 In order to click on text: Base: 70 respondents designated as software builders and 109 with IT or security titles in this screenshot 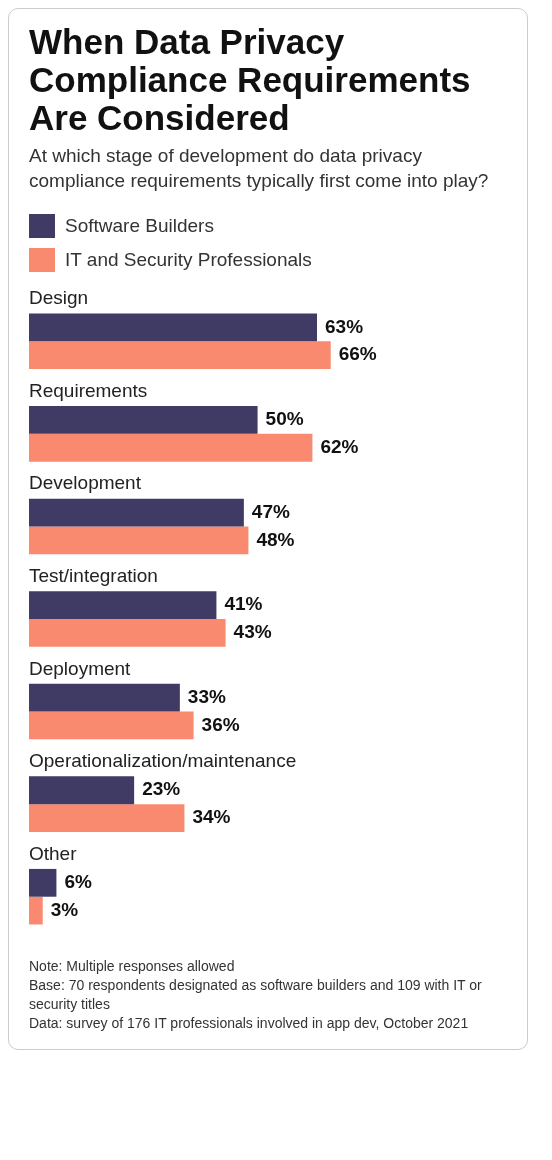, I will do `click(256, 995)`.